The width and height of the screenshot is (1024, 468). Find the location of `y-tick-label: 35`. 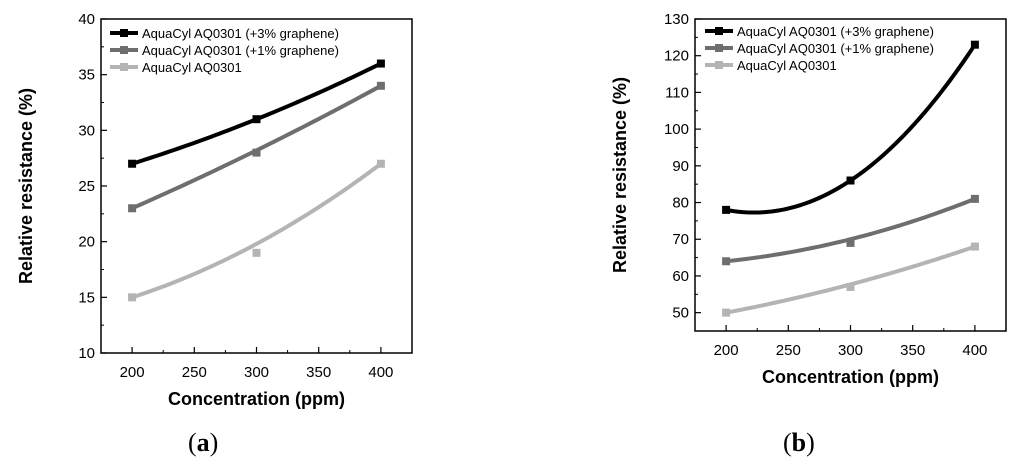

y-tick-label: 35 is located at coordinates (86, 75).